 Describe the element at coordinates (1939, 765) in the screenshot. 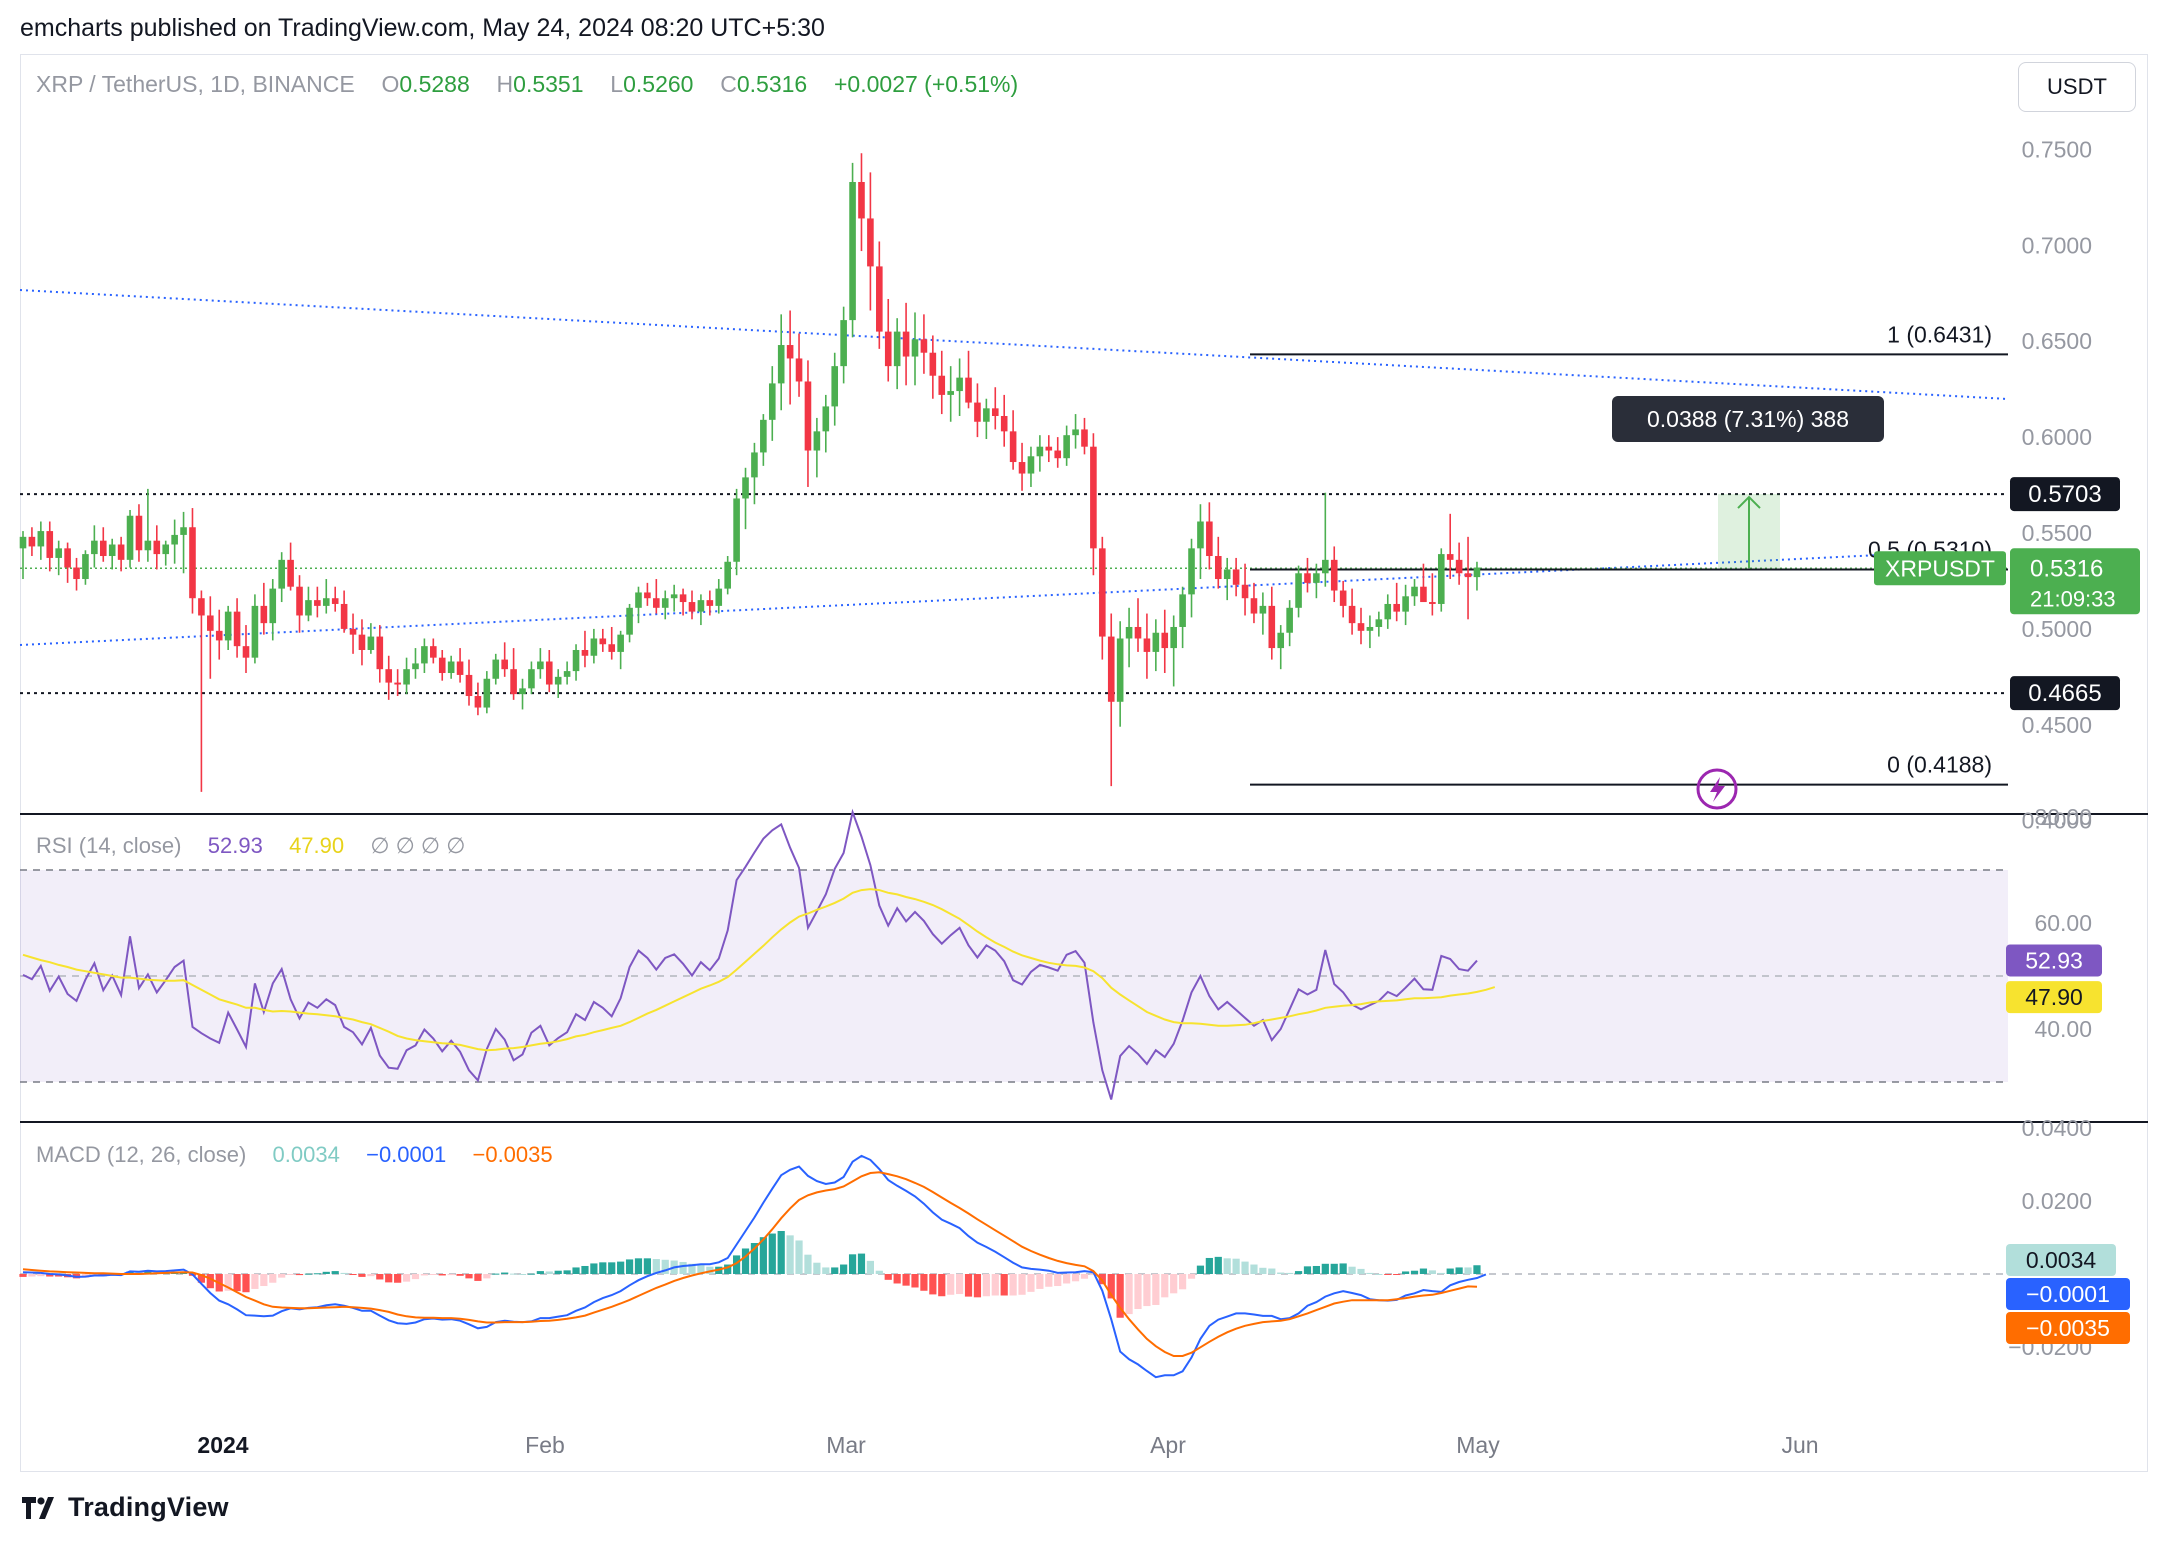

I see `fib-level-label: 0 (0.4188)` at that location.